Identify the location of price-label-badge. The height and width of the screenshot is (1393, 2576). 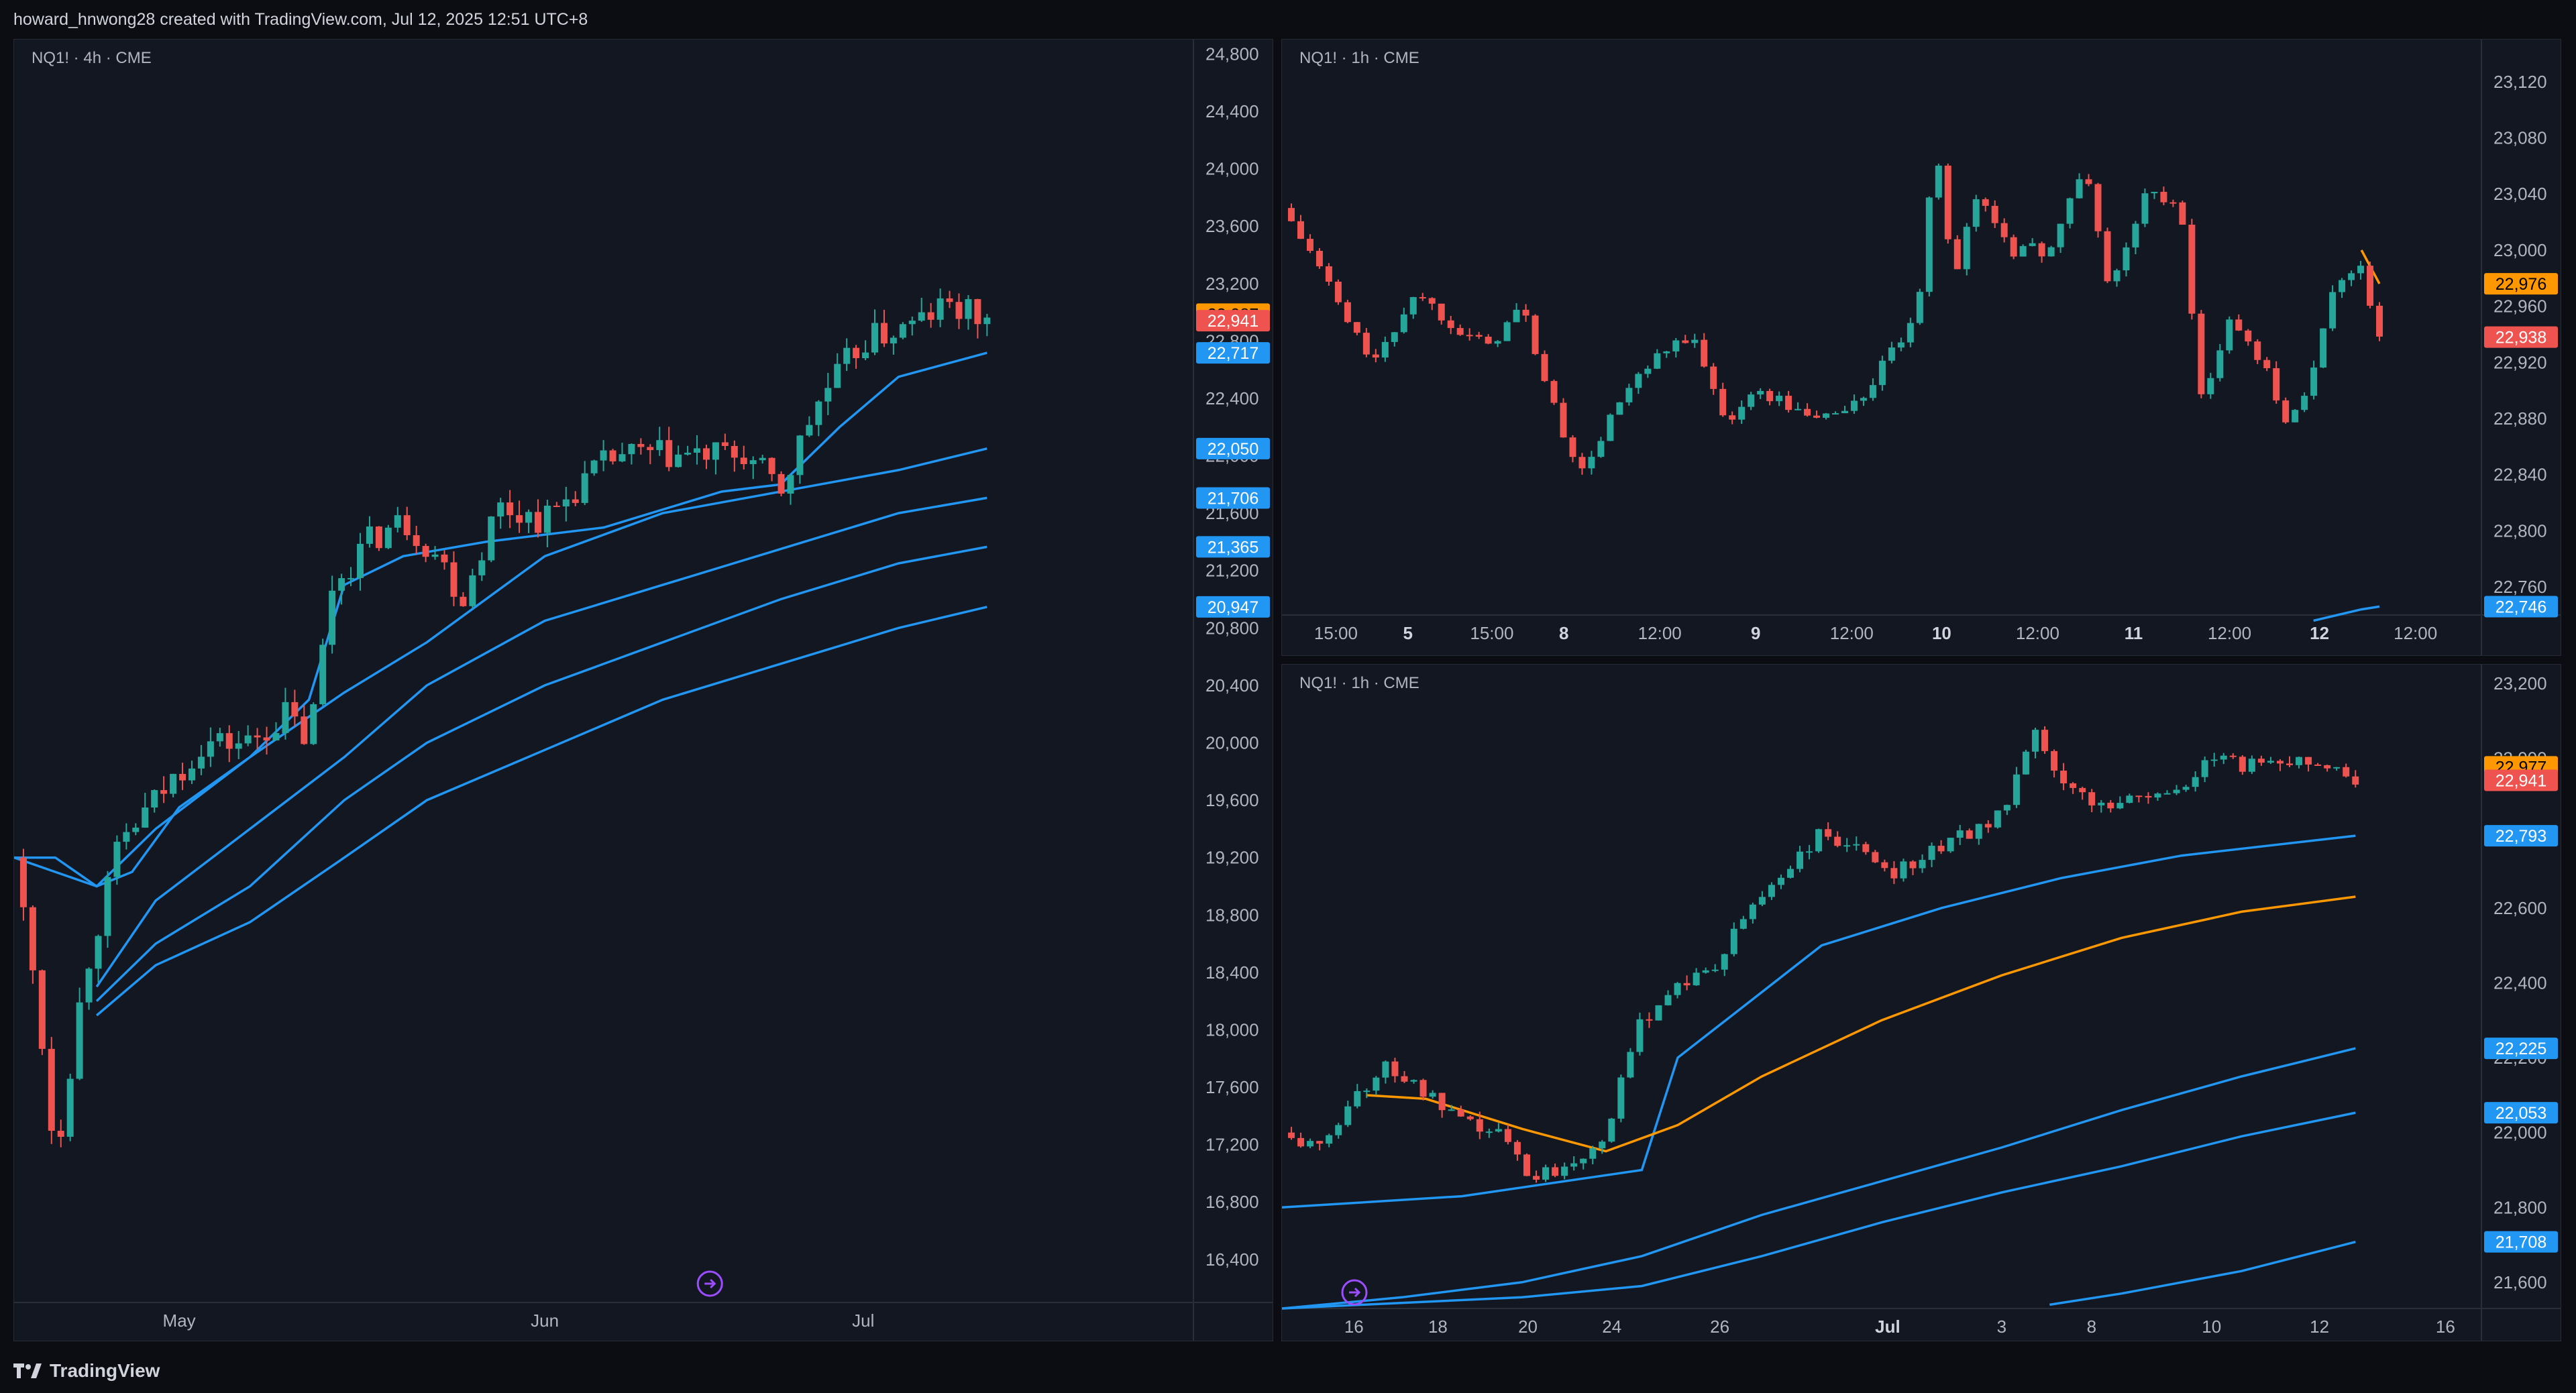
(2521, 1113).